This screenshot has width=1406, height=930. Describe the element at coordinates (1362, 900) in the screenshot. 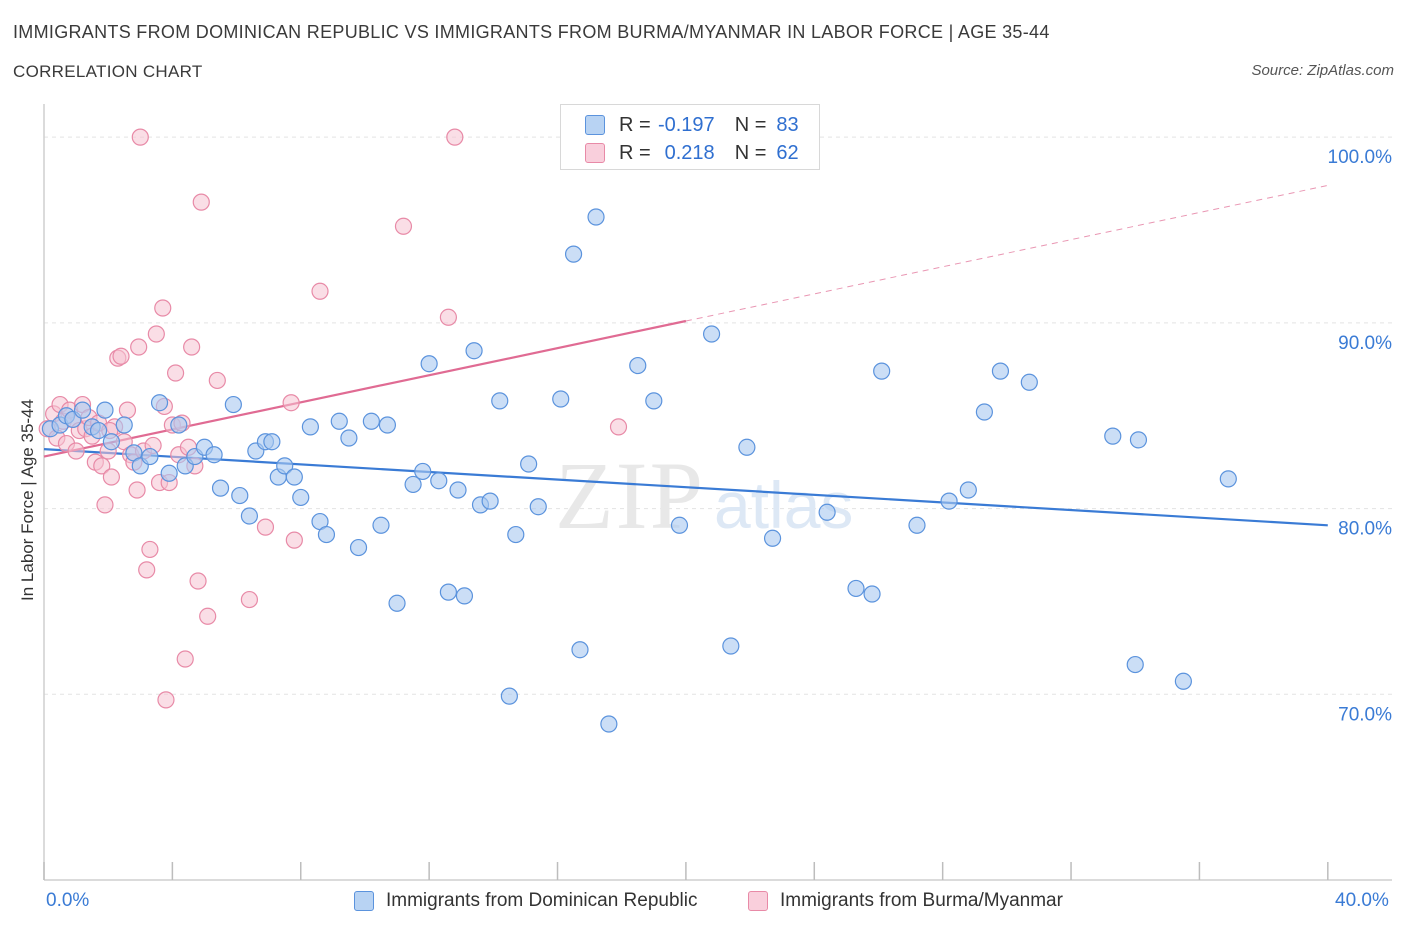

I see `x-tick-label-max: 40.0%` at that location.